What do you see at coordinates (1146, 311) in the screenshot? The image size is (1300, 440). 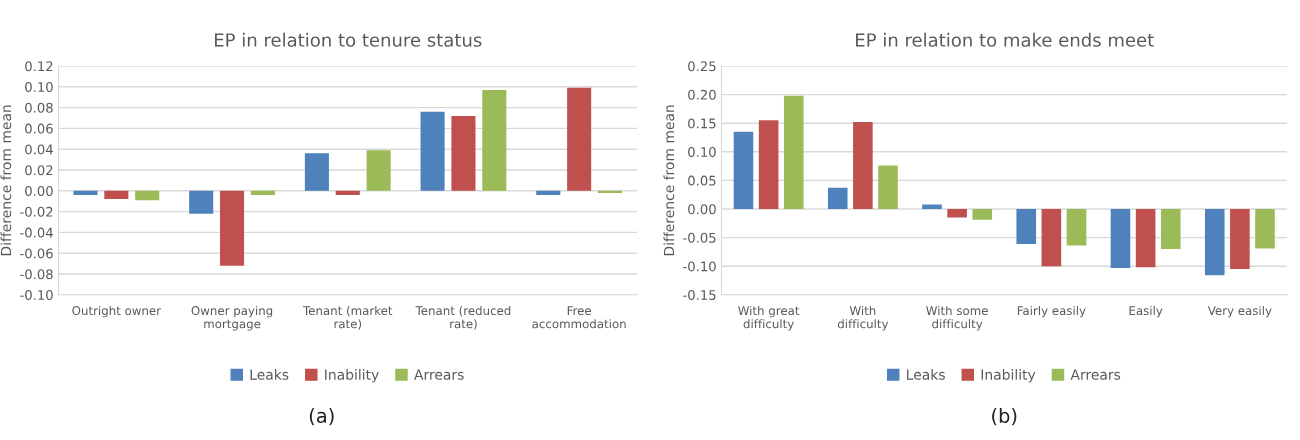 I see `x-tick-label: Easily` at bounding box center [1146, 311].